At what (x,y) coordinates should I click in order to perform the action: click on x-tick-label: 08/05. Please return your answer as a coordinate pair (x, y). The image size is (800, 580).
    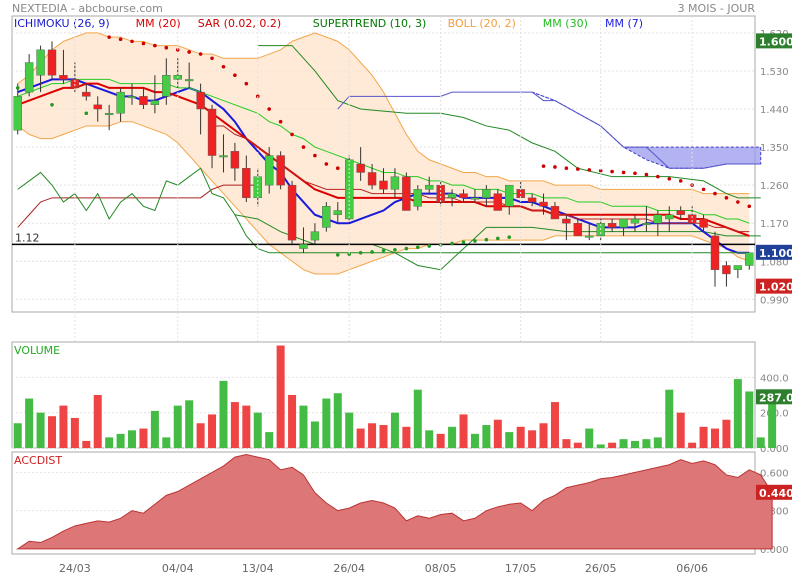
    Looking at the image, I should click on (441, 568).